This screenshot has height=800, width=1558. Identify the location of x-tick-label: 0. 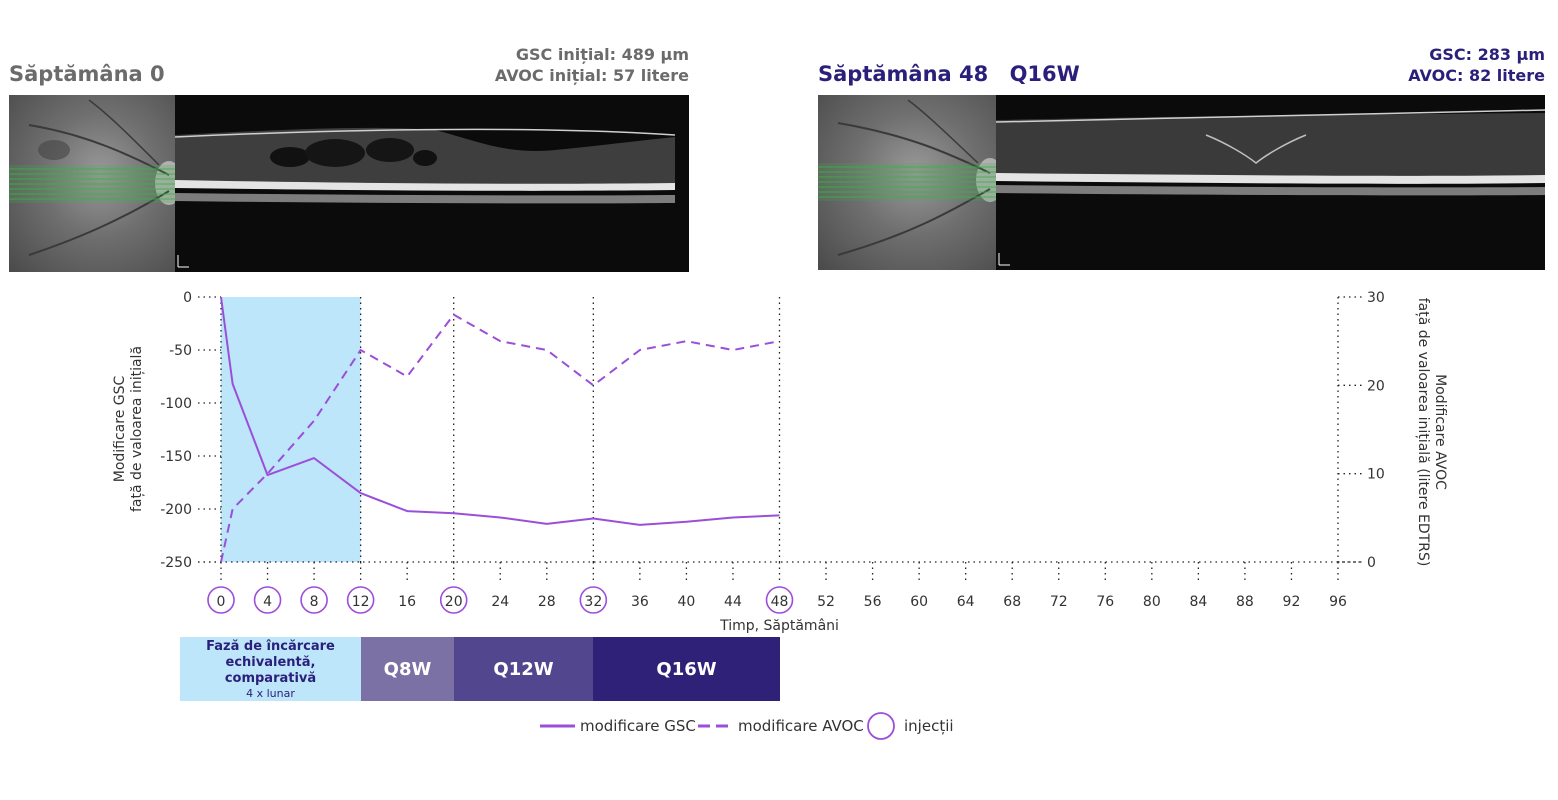
(221, 602).